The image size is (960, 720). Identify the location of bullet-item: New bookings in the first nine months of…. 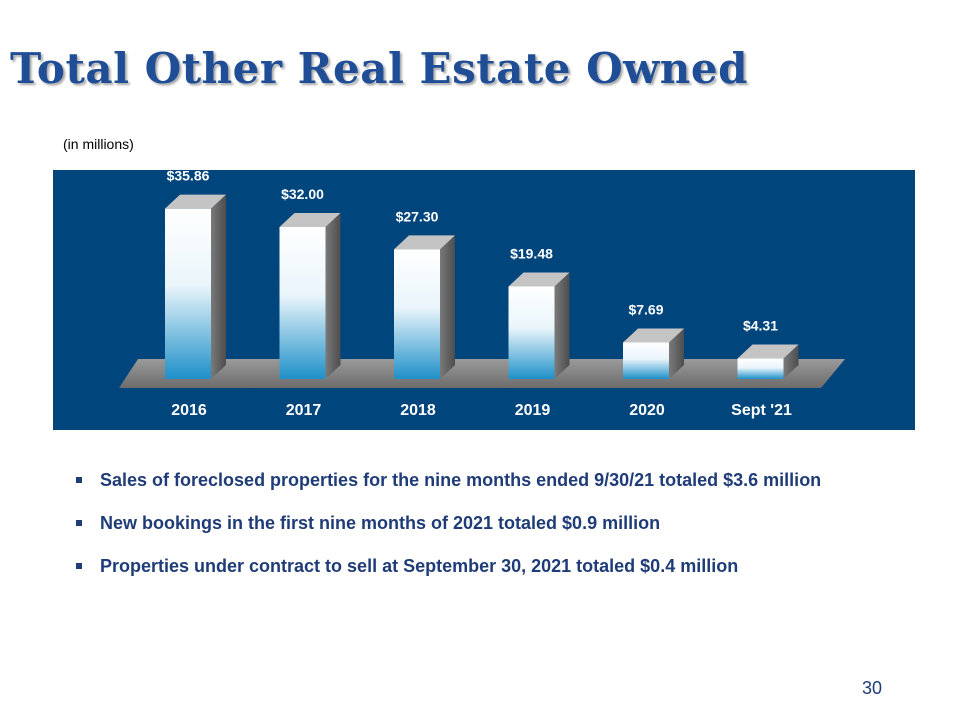
(491, 523).